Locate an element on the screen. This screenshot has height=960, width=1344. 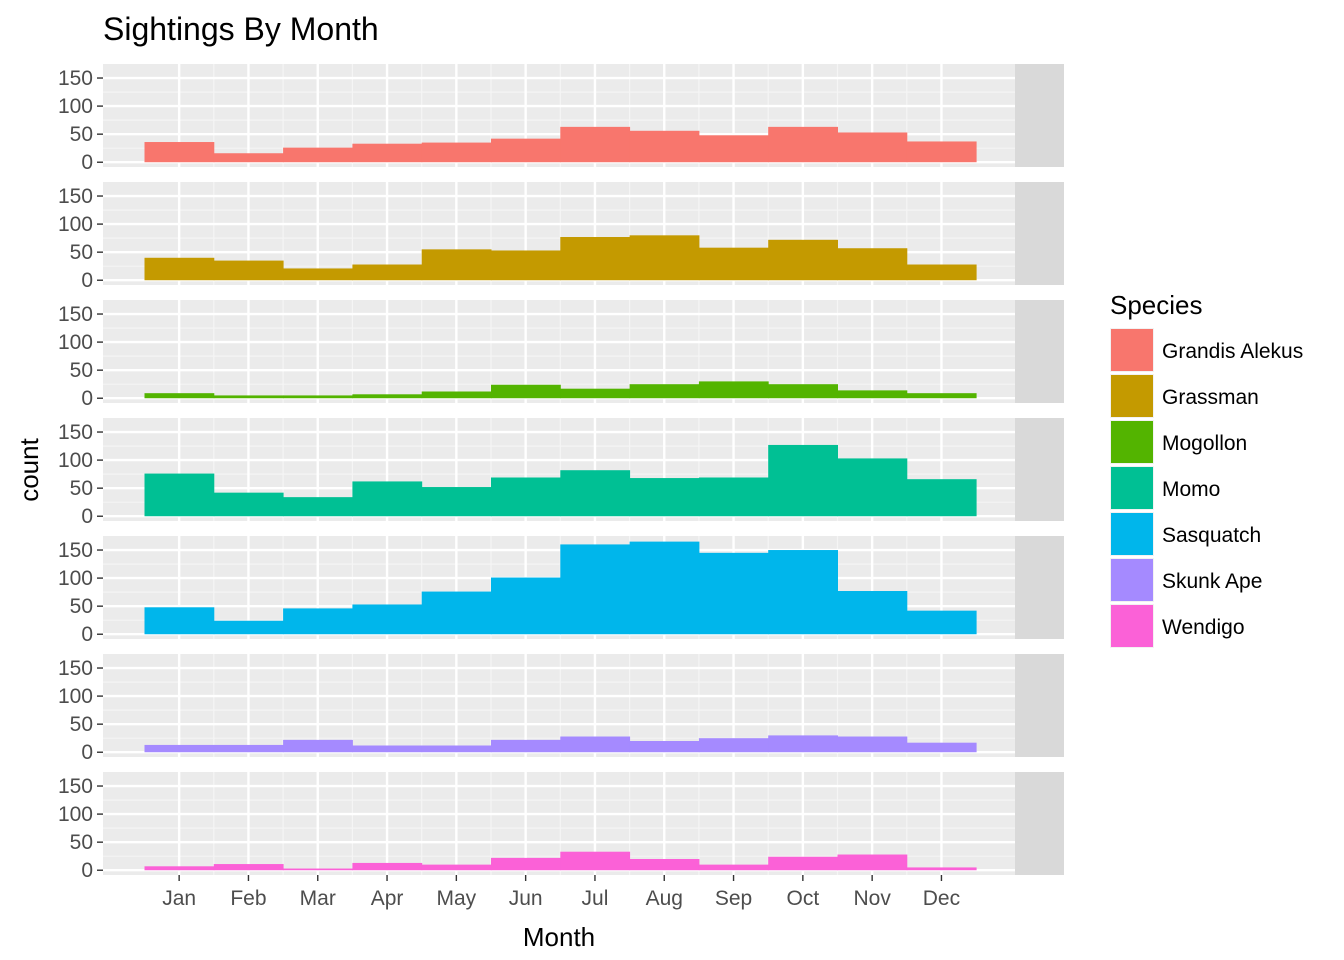
bar-skunk-ape-apr is located at coordinates (387, 749).